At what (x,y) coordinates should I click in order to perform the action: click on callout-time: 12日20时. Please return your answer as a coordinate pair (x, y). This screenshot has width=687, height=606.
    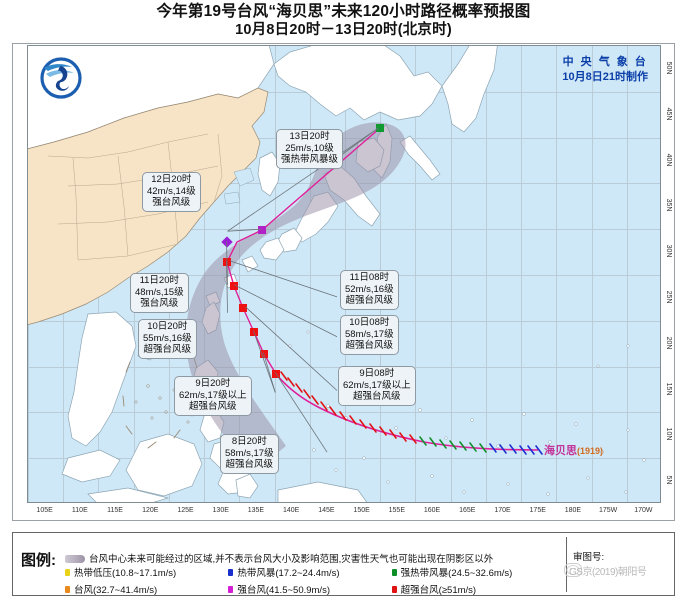
    Looking at the image, I should click on (171, 179).